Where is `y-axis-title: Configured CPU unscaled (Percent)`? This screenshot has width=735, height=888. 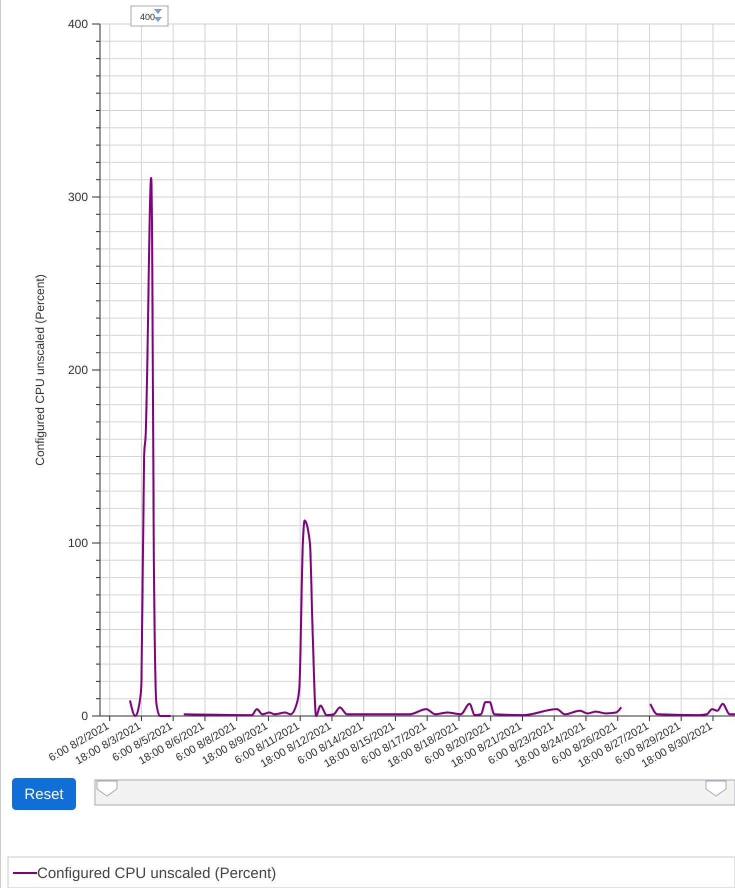
y-axis-title: Configured CPU unscaled (Percent) is located at coordinates (40, 370).